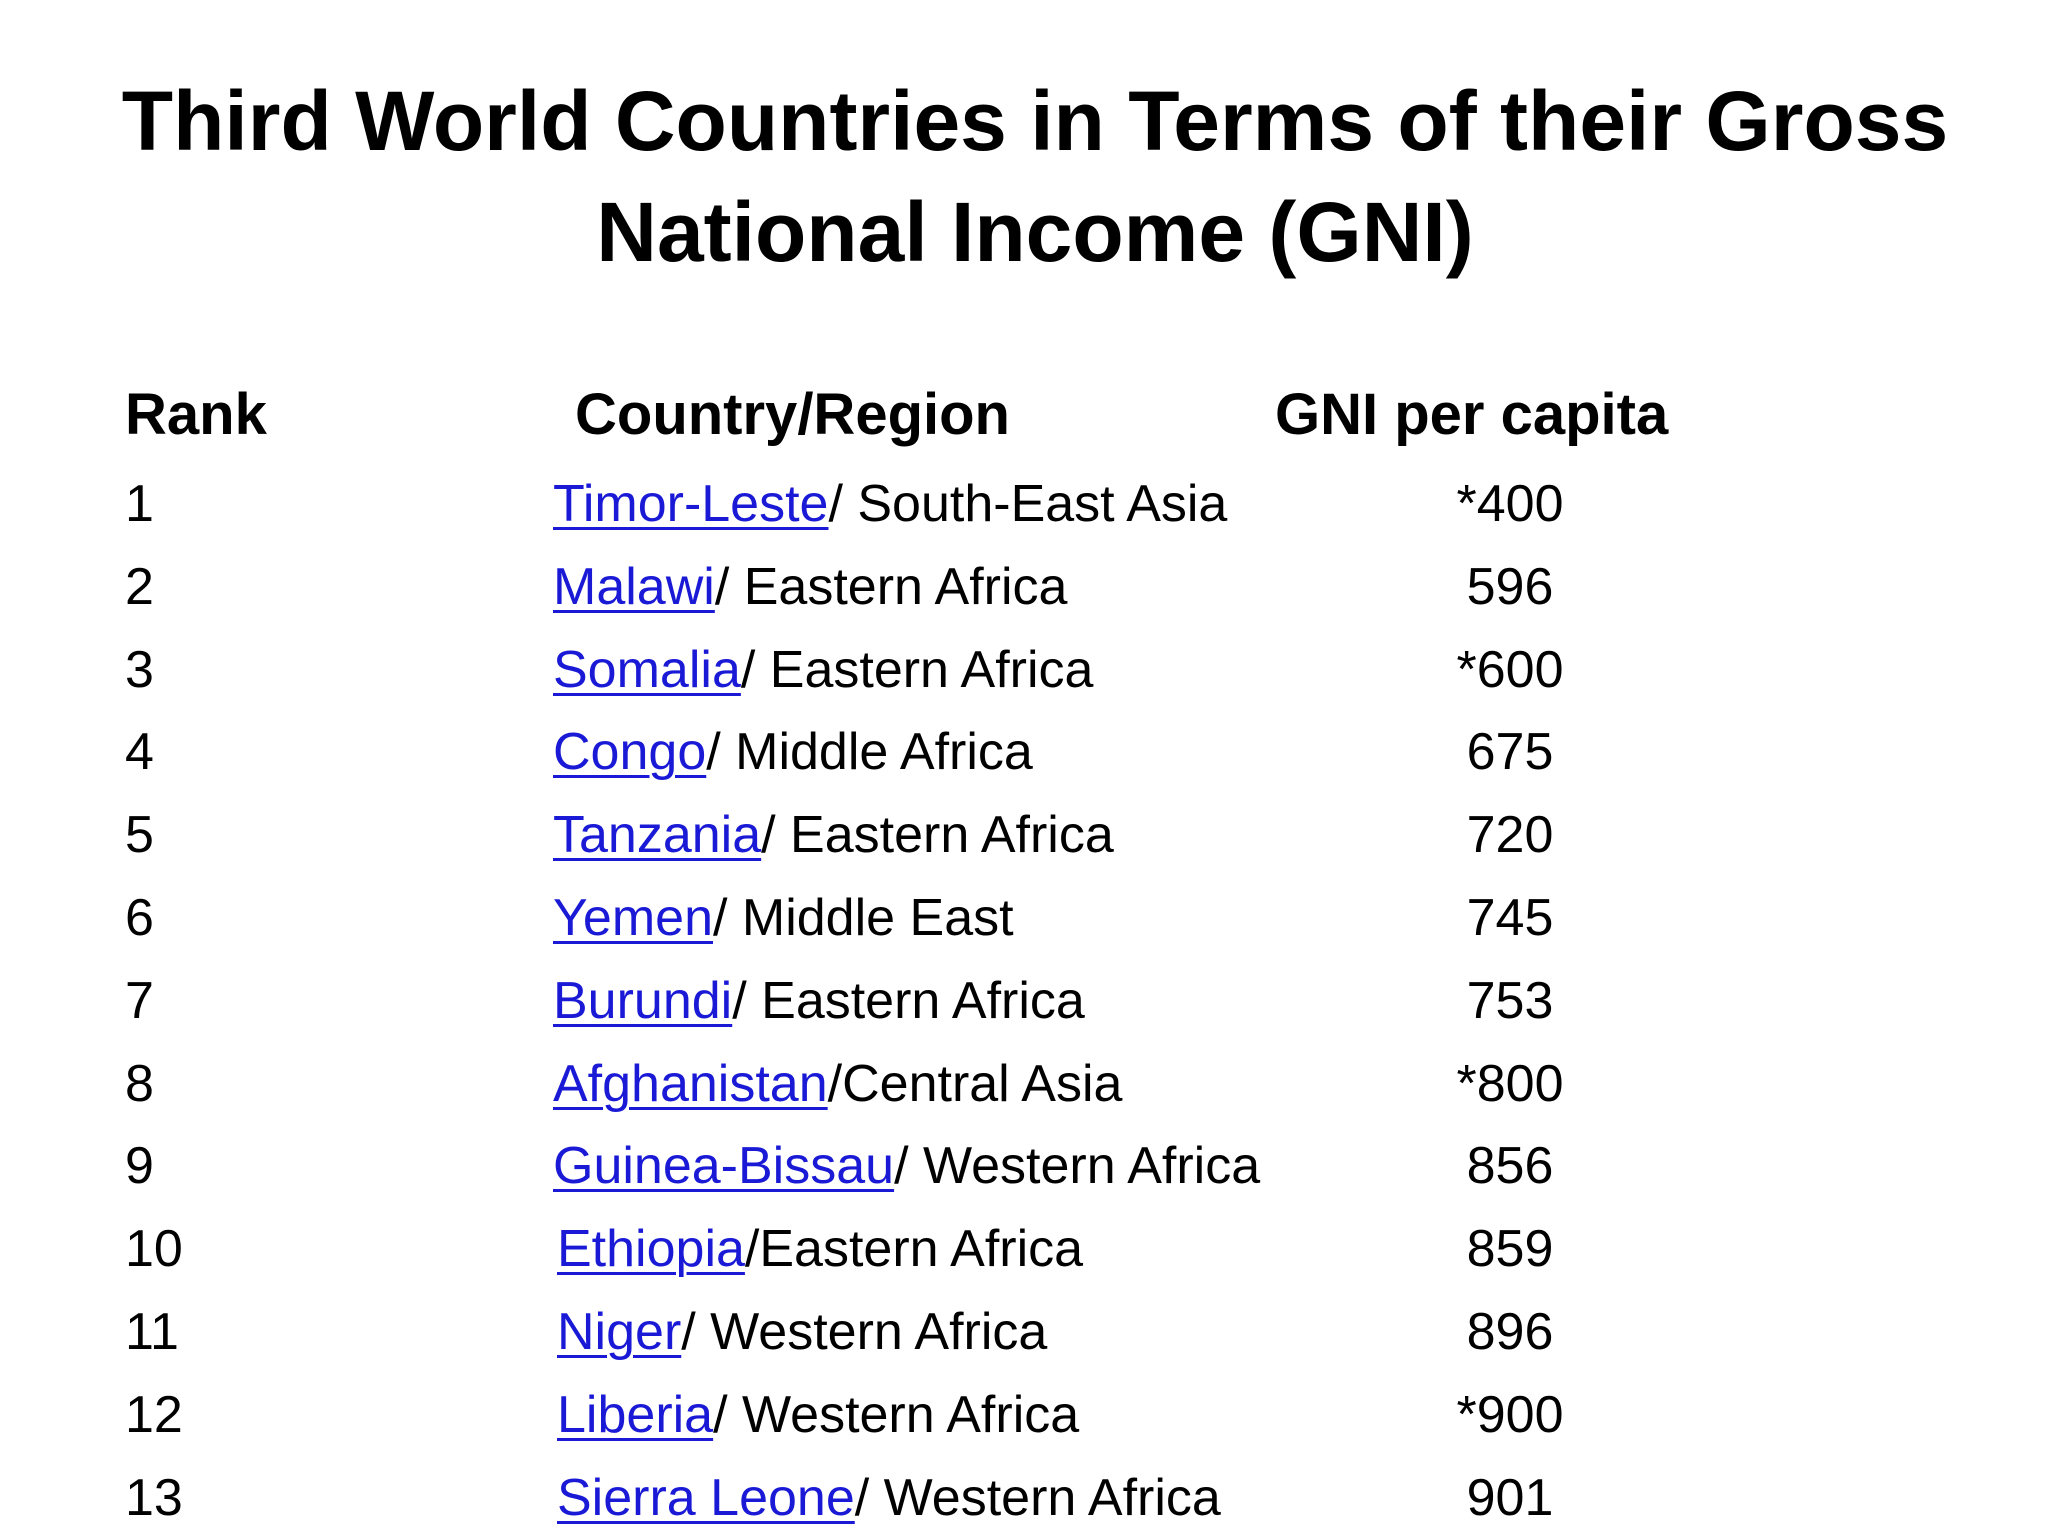 The width and height of the screenshot is (2048, 1539). What do you see at coordinates (1510, 835) in the screenshot?
I see `gni-cell: 720` at bounding box center [1510, 835].